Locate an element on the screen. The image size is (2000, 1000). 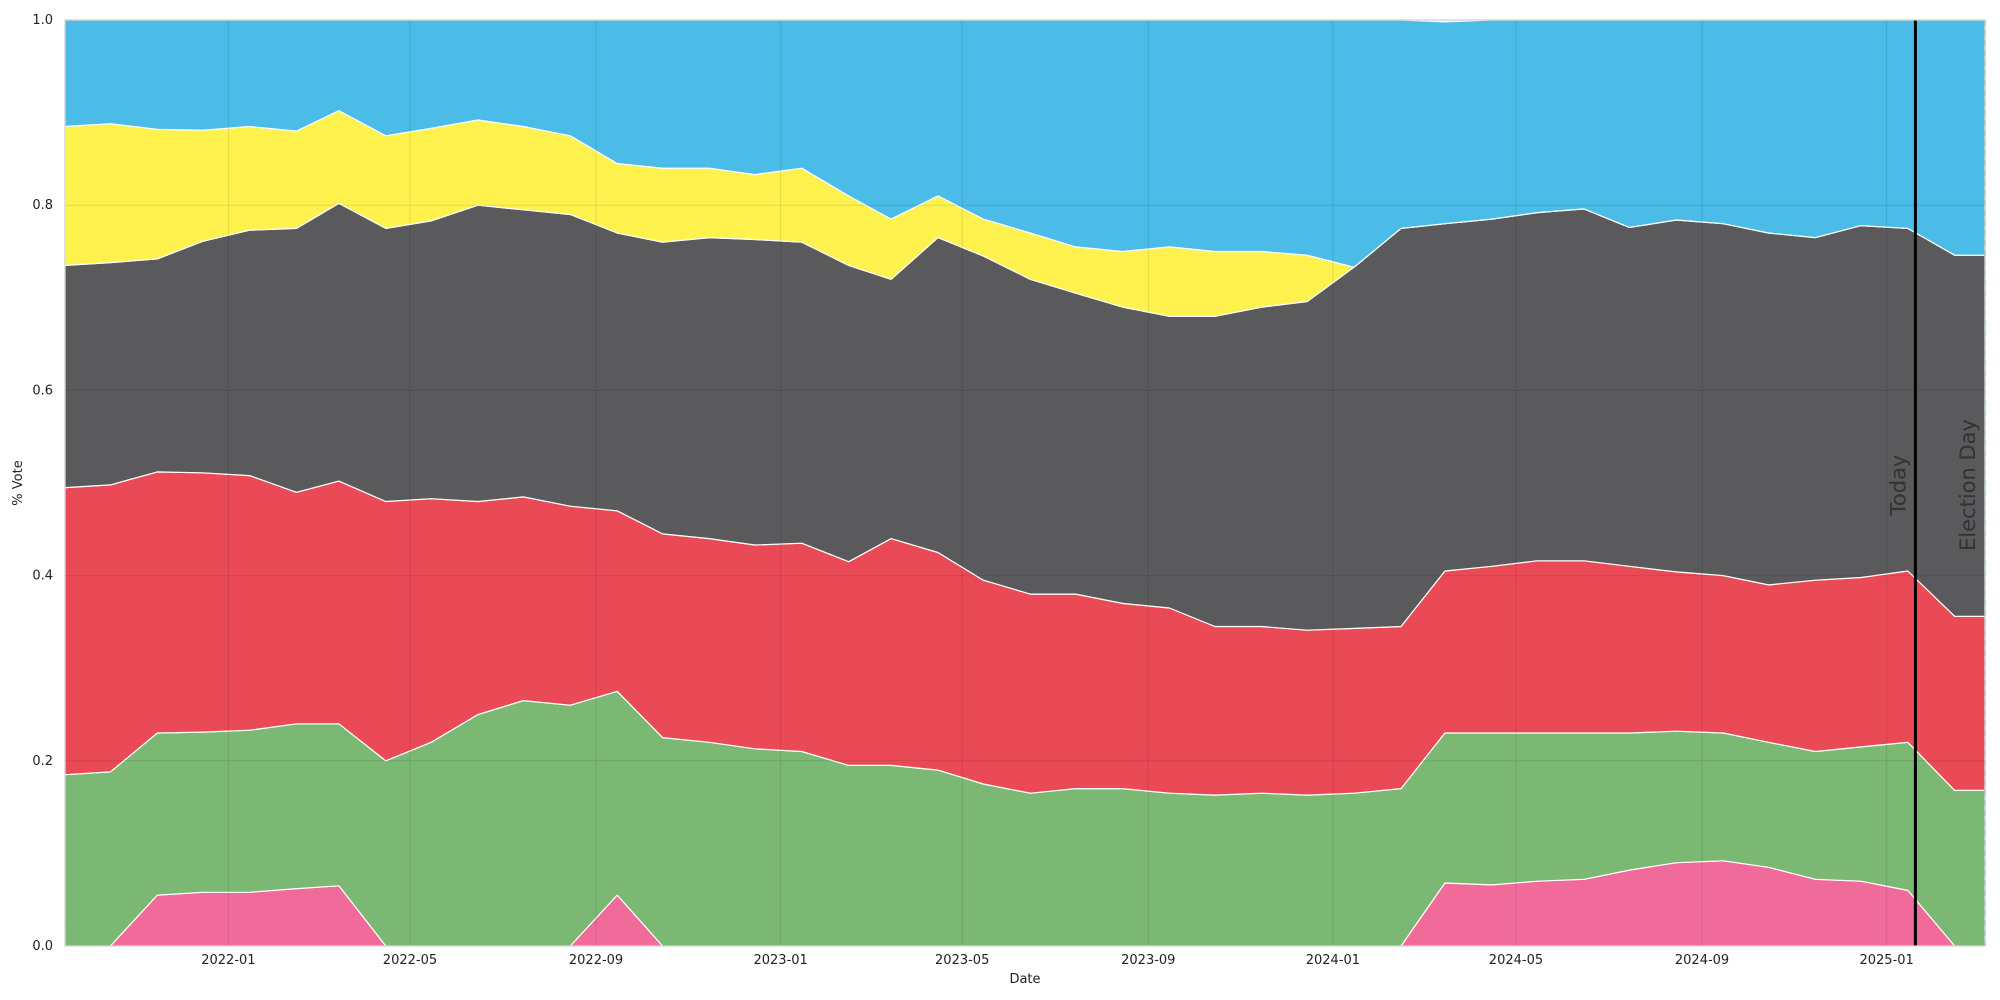
y-tick-label: 0.4 is located at coordinates (42, 576).